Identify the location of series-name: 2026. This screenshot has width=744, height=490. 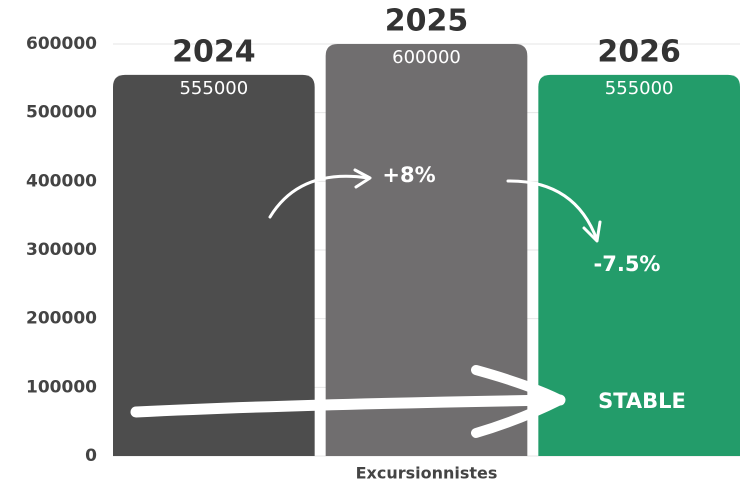
(639, 51).